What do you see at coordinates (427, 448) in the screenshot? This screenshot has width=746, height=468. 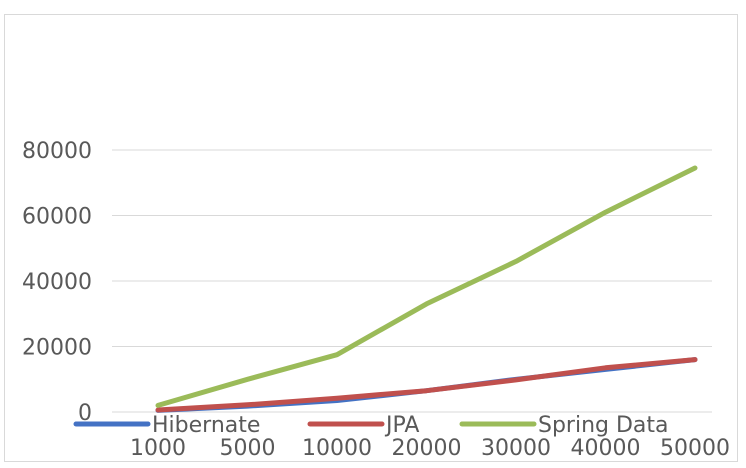 I see `x-tick-label: 20000` at bounding box center [427, 448].